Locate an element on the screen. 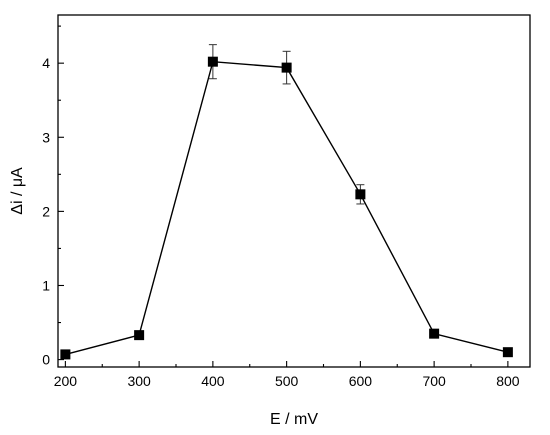  x-tick-label: 600 is located at coordinates (361, 381).